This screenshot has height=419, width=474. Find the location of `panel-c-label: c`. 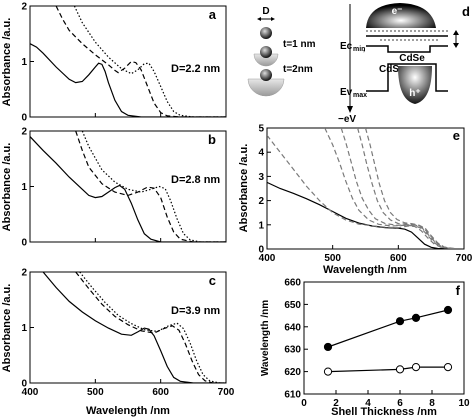

panel-c-label: c is located at coordinates (212, 280).